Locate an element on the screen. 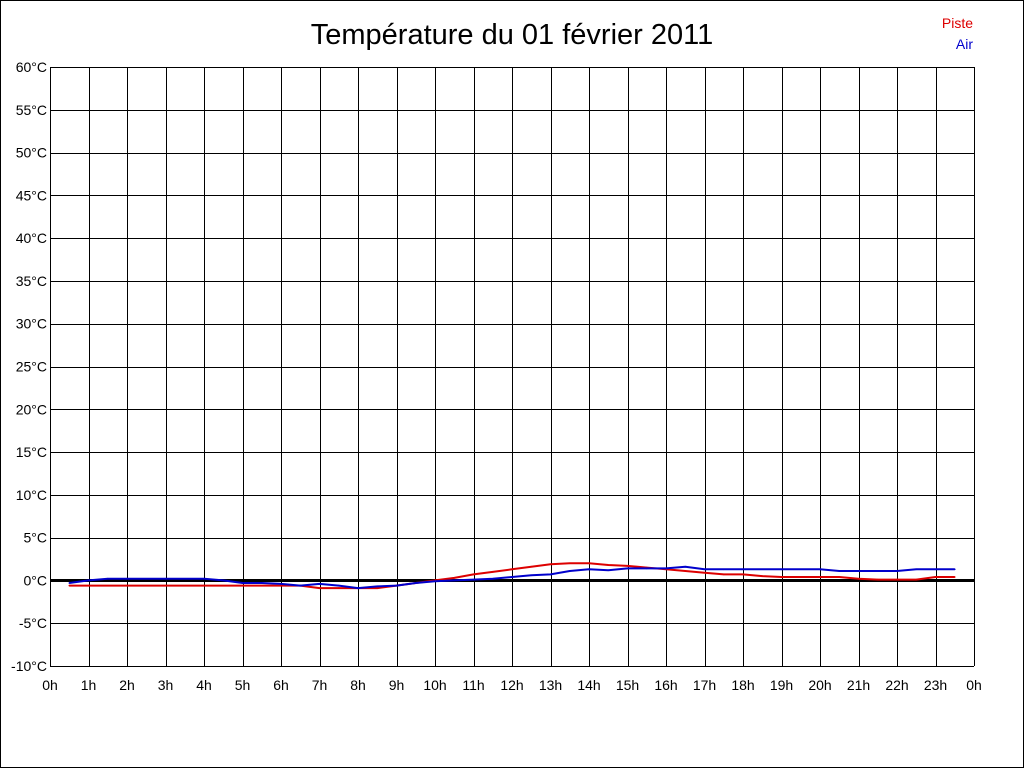  x-tick-label: 10h is located at coordinates (434, 685).